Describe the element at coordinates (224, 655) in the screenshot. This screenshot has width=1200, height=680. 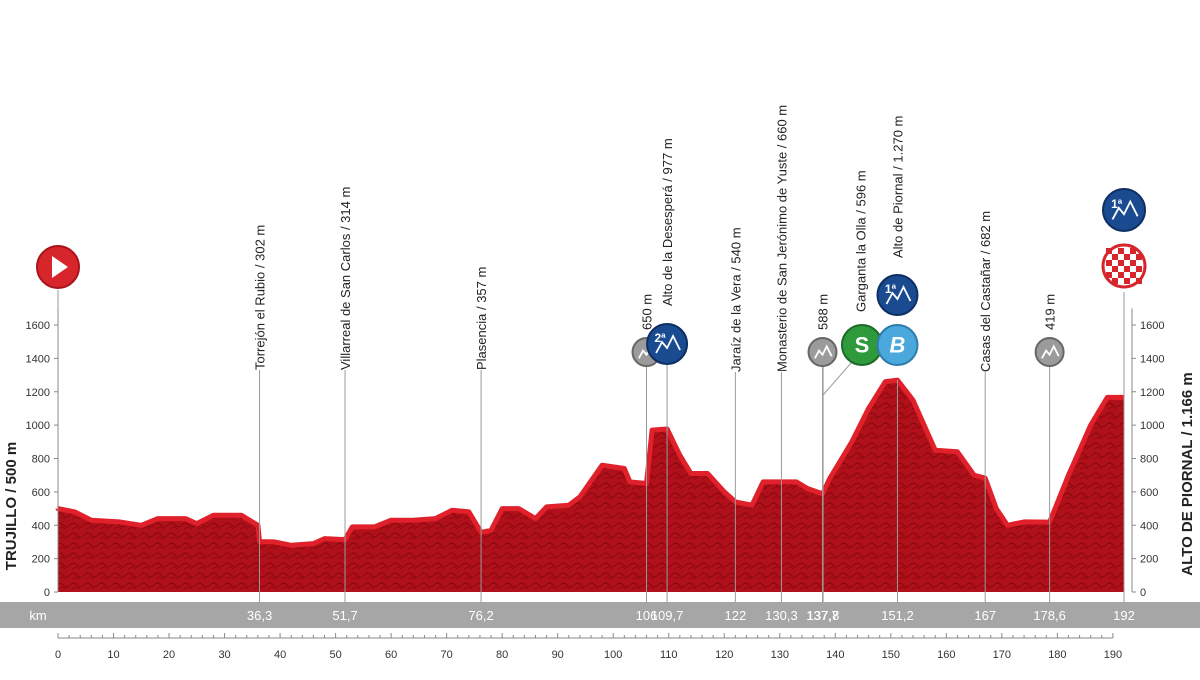
I see `x-tick-label: 30` at that location.